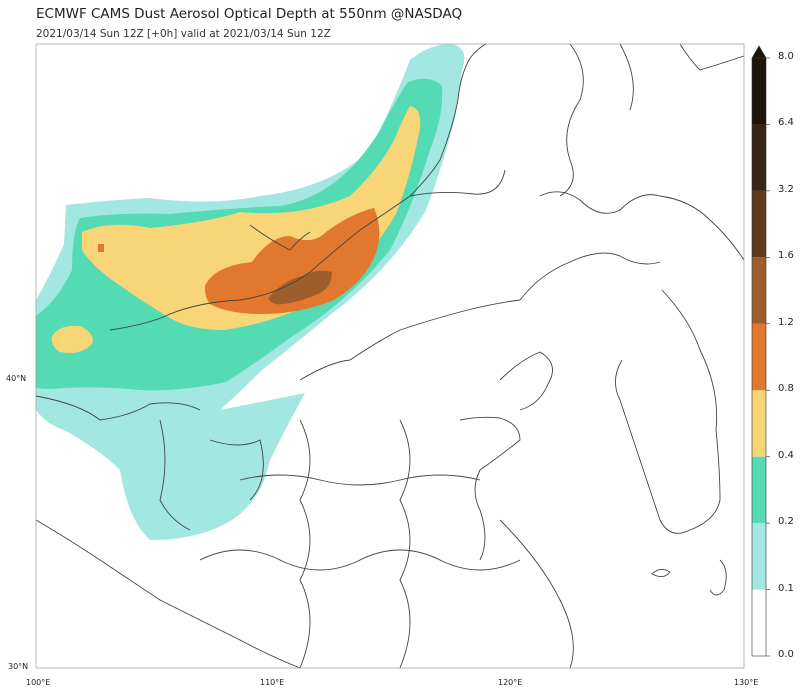 This screenshot has width=800, height=692. I want to click on colorbar, so click(760, 351).